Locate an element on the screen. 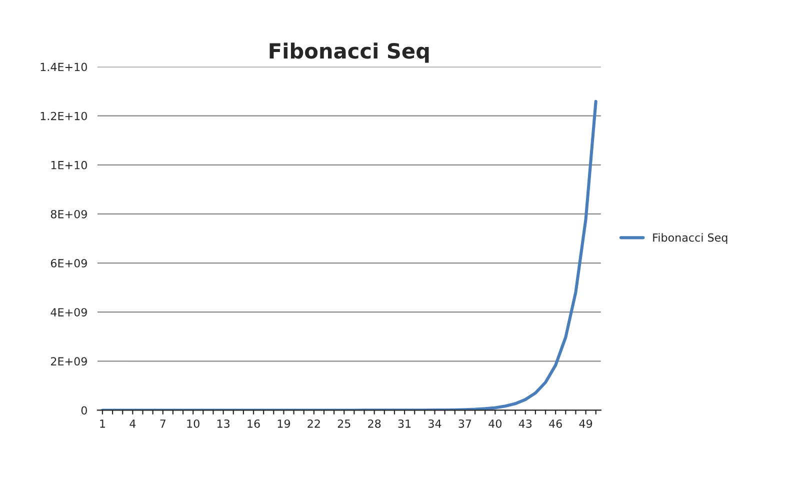  y-tick-label: 2E+09 is located at coordinates (68, 361).